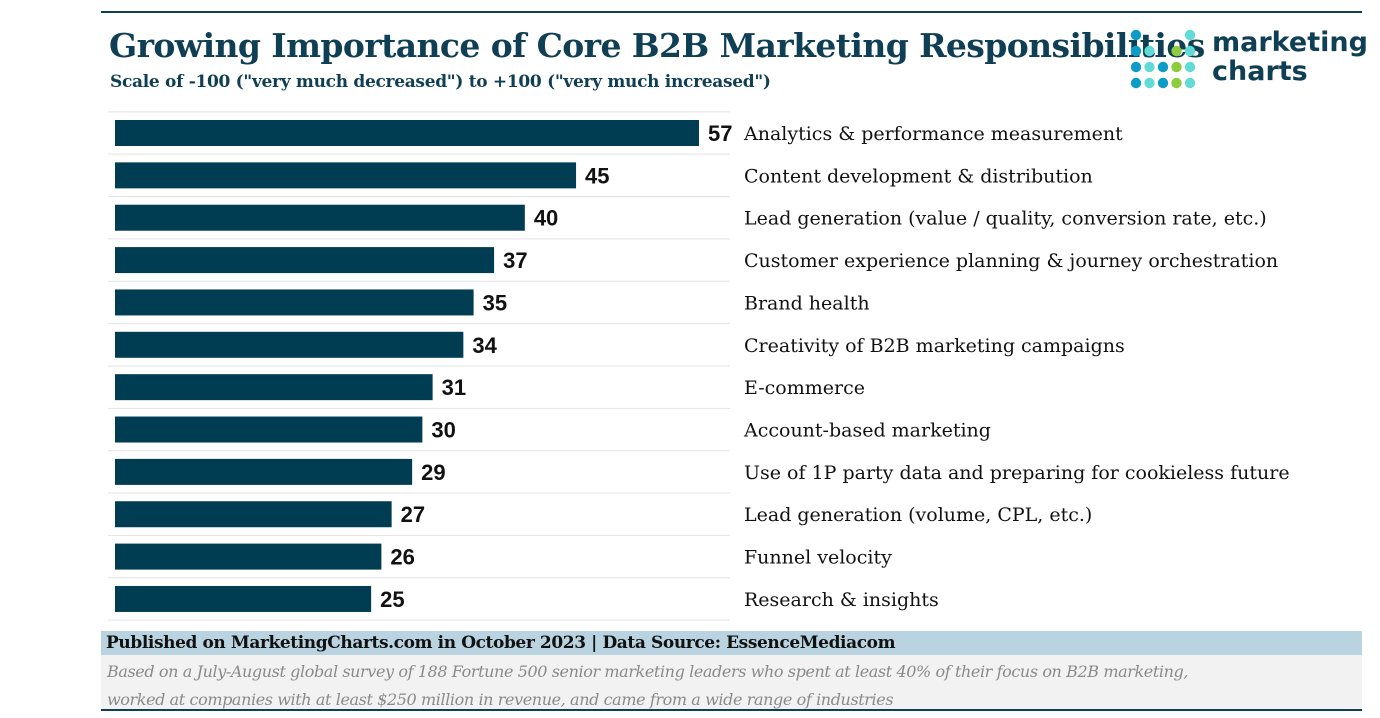  What do you see at coordinates (433, 472) in the screenshot?
I see `data-label: 29` at bounding box center [433, 472].